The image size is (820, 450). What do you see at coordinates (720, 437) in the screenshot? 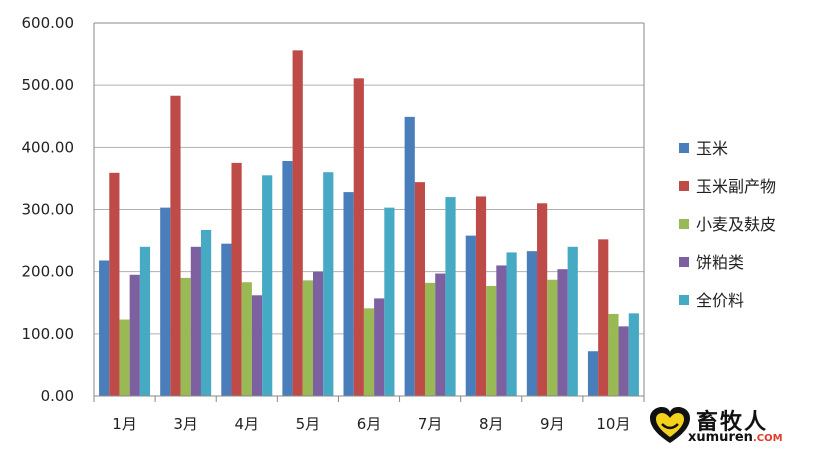
I see `watermark-url-main: xumuren` at bounding box center [720, 437].